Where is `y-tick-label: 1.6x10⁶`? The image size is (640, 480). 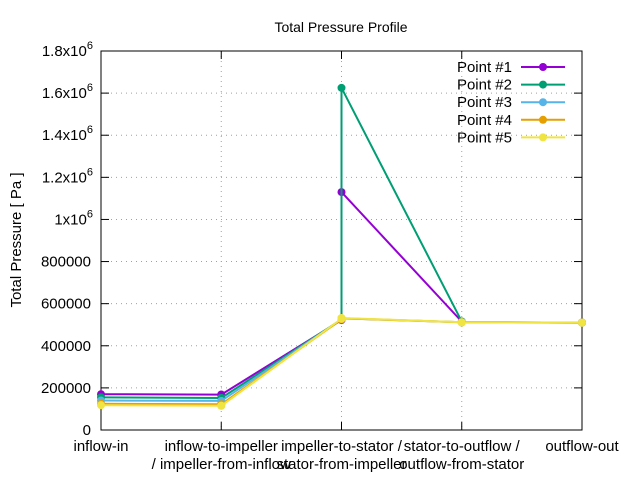
y-tick-label: 1.6x10⁶ is located at coordinates (67, 92).